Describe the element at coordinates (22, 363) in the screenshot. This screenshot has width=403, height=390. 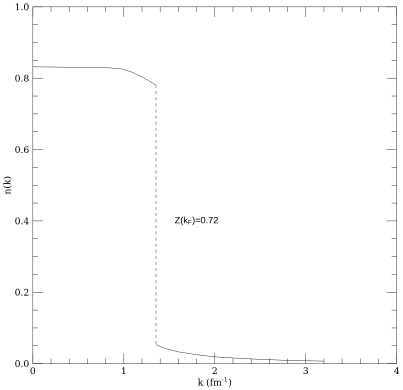
I see `y-tick-label: 0.0` at that location.